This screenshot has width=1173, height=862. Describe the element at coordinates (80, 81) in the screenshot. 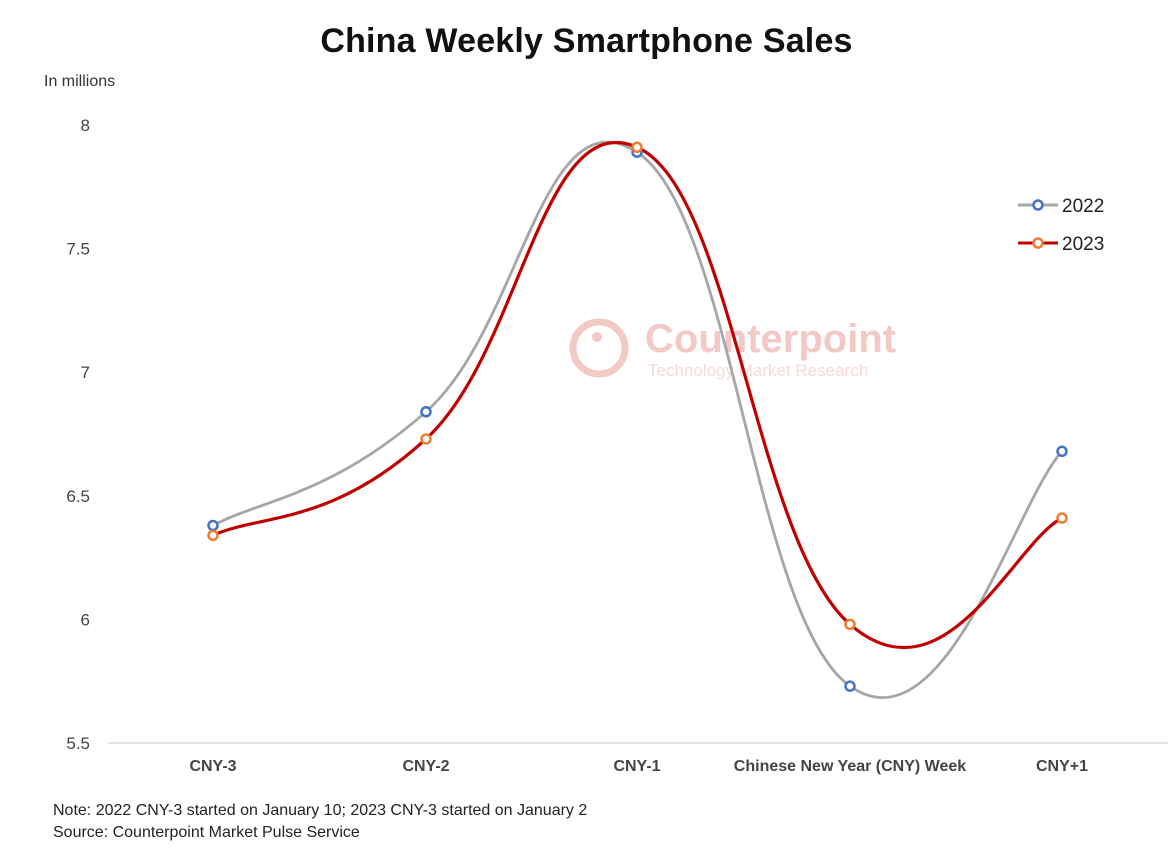

I see `y-axis-unit-label: In millions` at that location.